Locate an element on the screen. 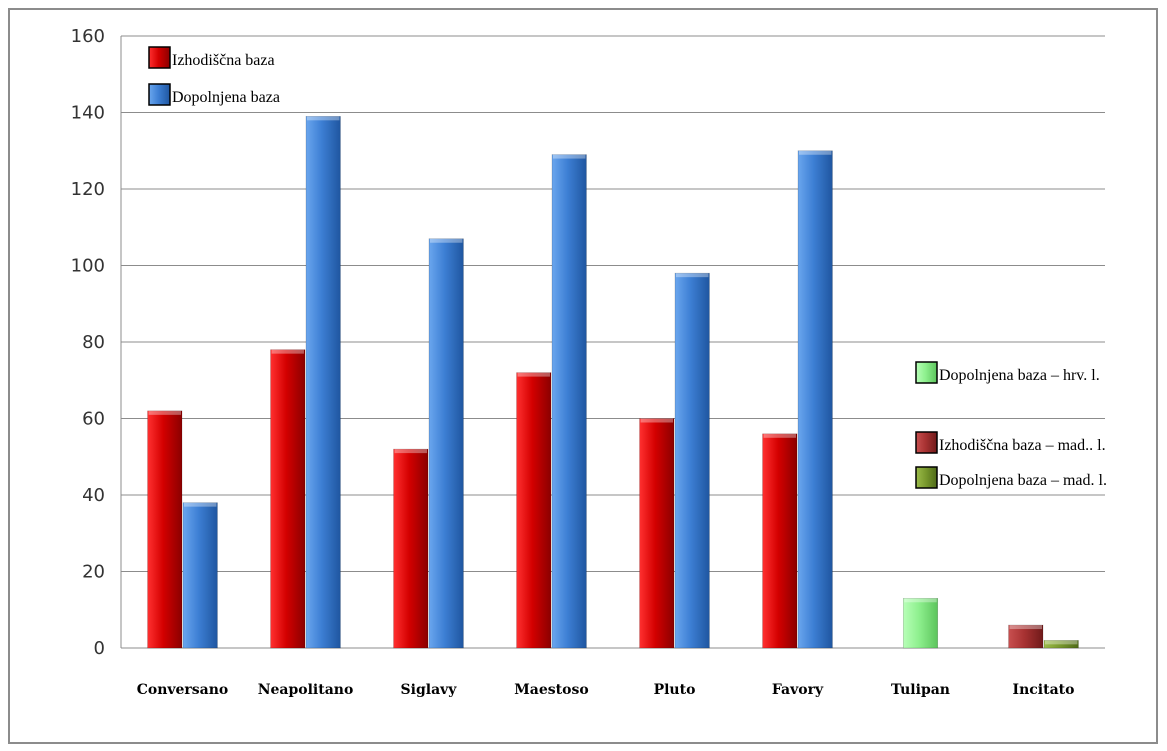 Image resolution: width=1167 pixels, height=751 pixels. y-tick-label: 60 is located at coordinates (93, 419).